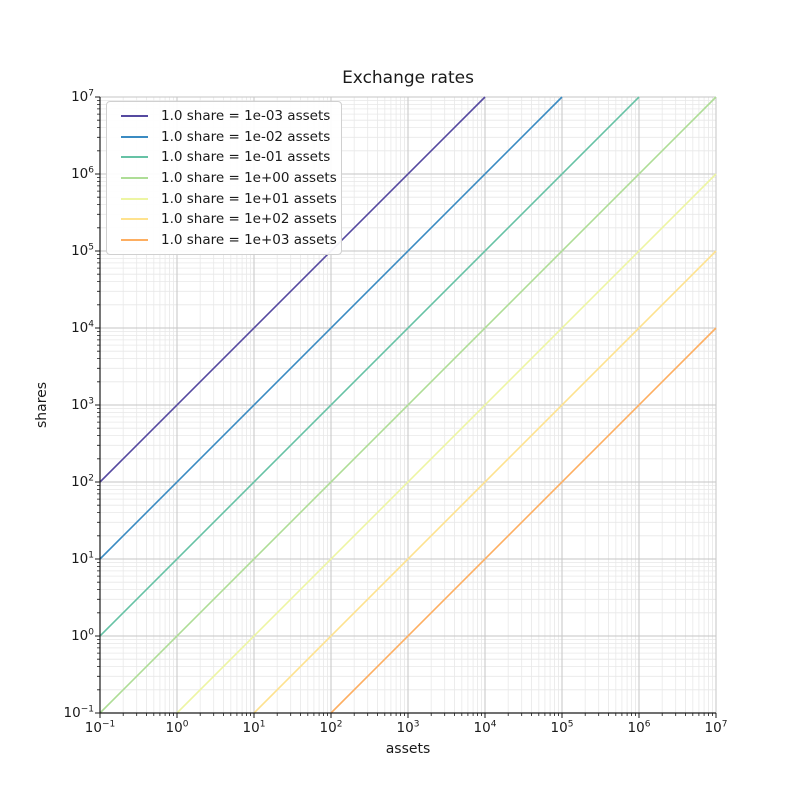  Describe the element at coordinates (485, 727) in the screenshot. I see `x-tick-label: 10⁴` at that location.